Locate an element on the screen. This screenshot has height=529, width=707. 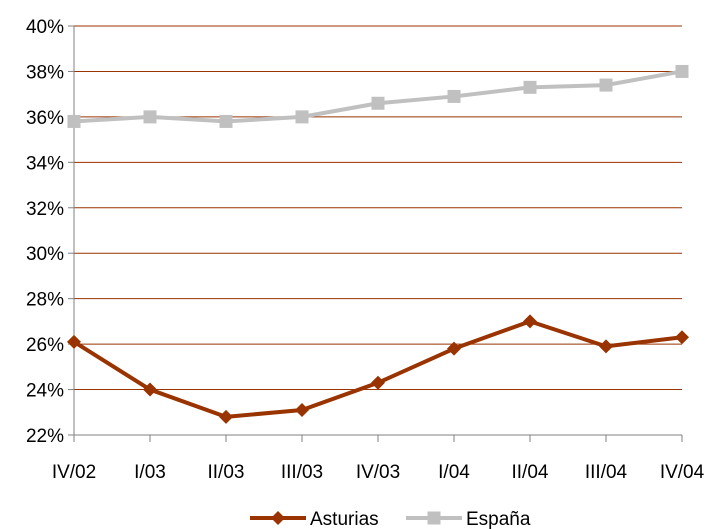
legend-label: España is located at coordinates (498, 519).